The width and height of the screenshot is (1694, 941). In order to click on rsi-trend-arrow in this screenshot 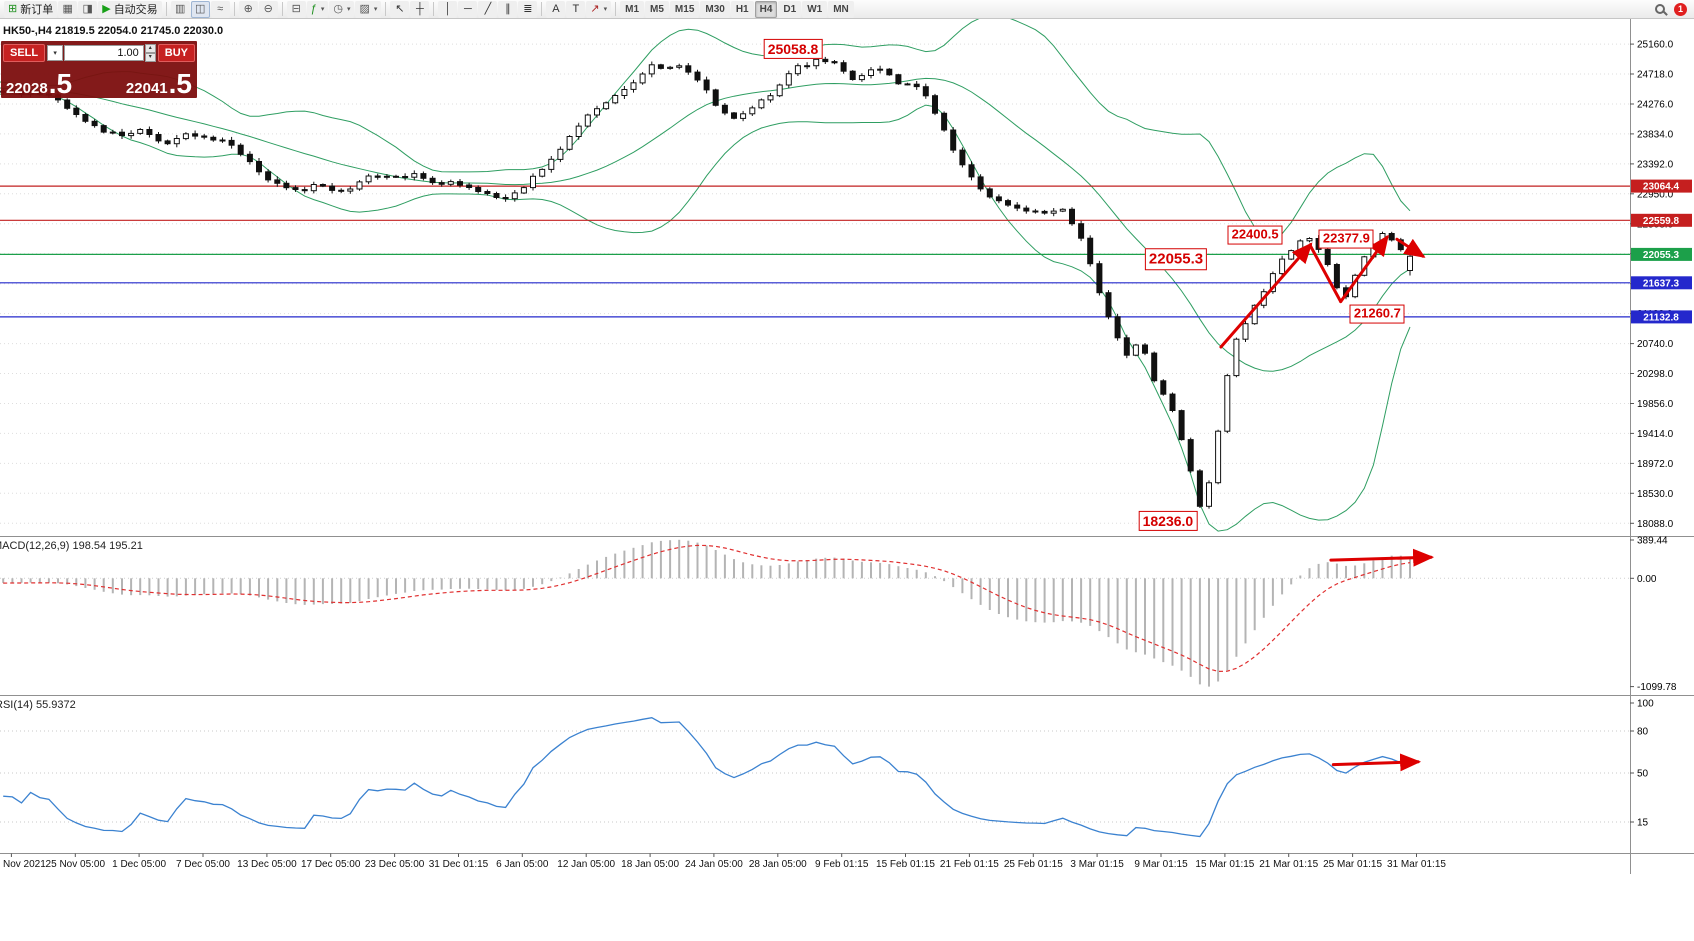, I will do `click(1376, 762)`.